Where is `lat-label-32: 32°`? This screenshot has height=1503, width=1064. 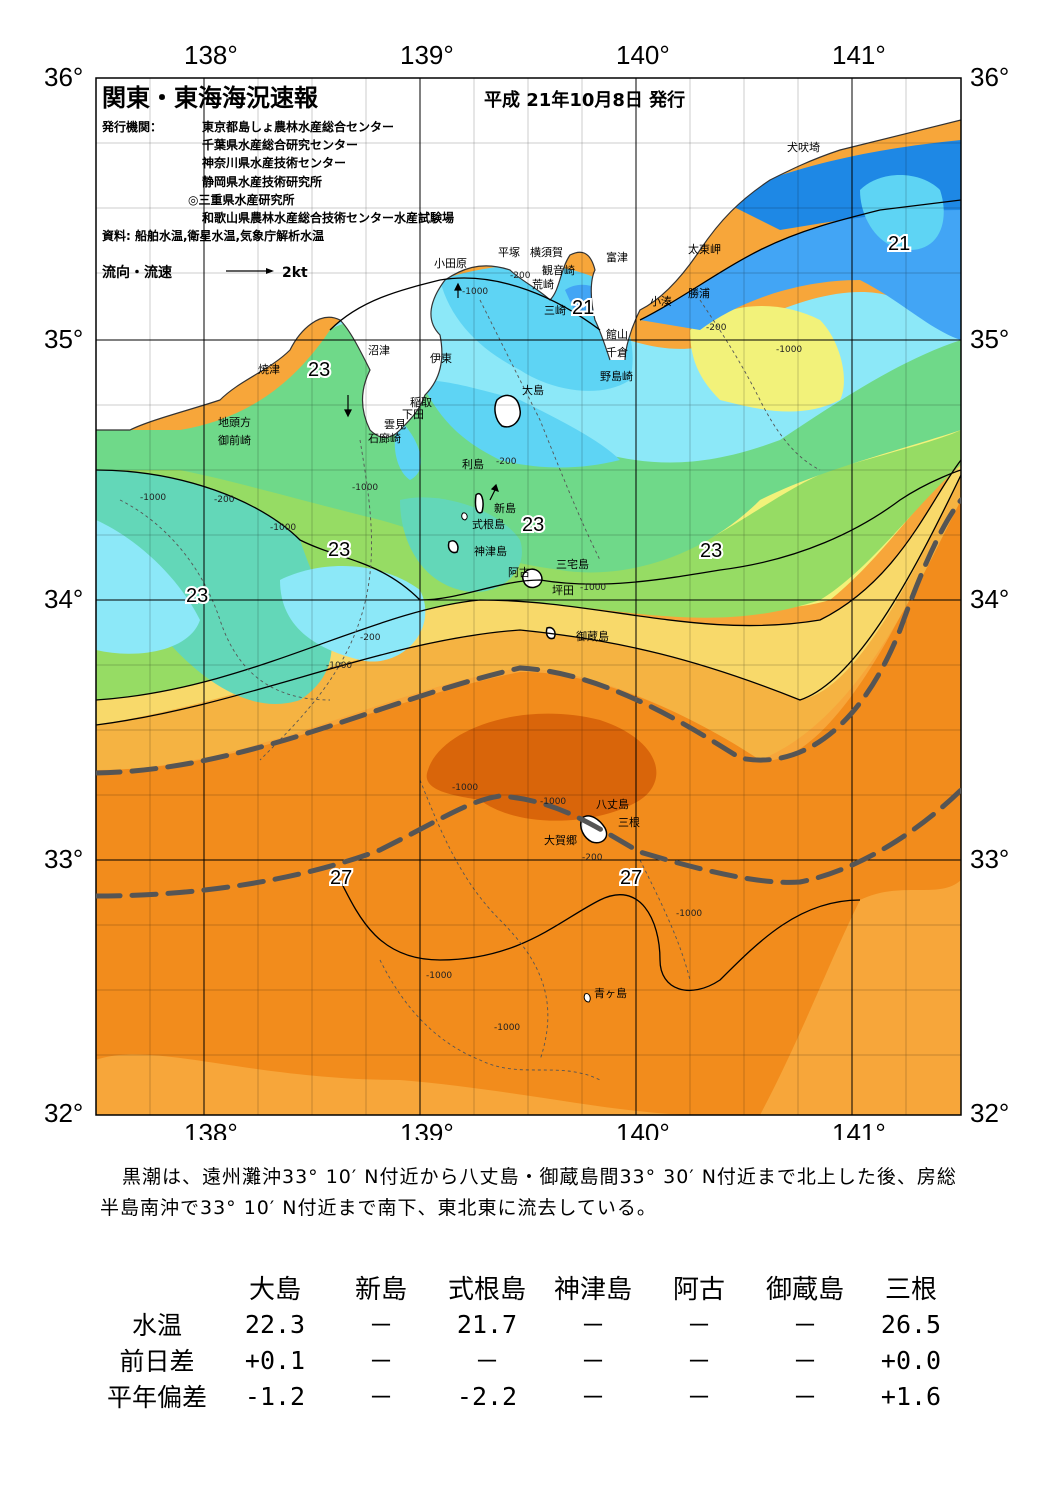
lat-label-32: 32° is located at coordinates (63, 1113).